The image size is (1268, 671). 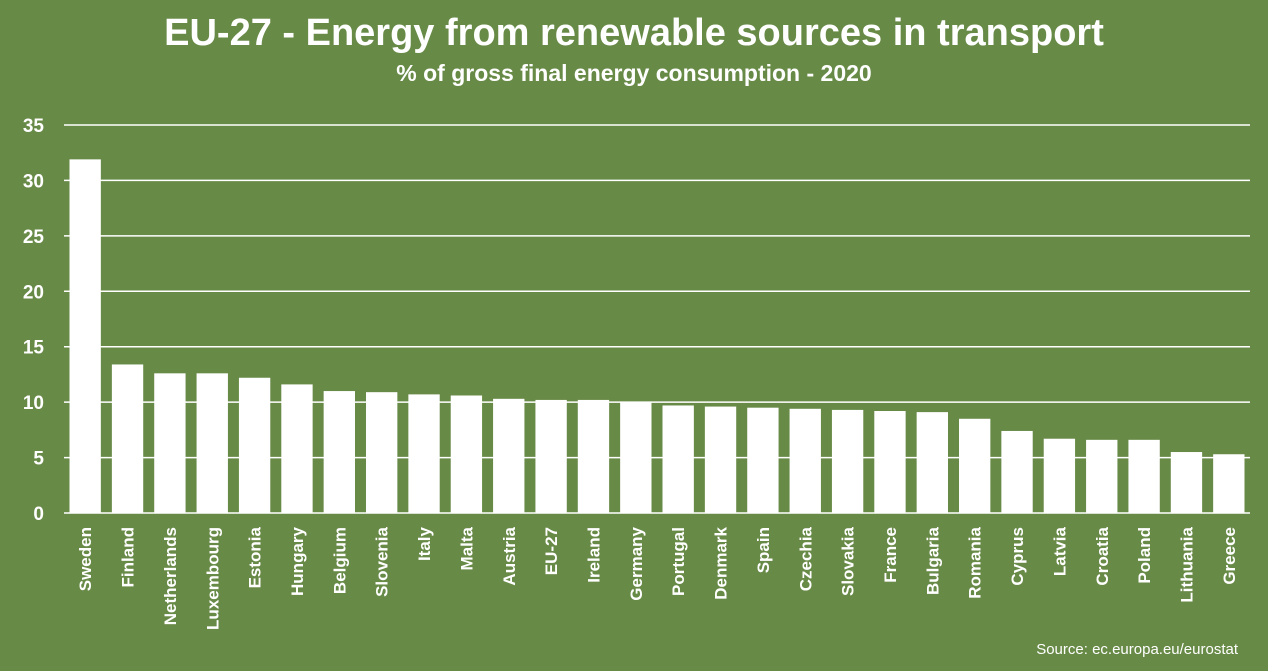 I want to click on x-tick-label: Luxembourg, so click(x=212, y=578).